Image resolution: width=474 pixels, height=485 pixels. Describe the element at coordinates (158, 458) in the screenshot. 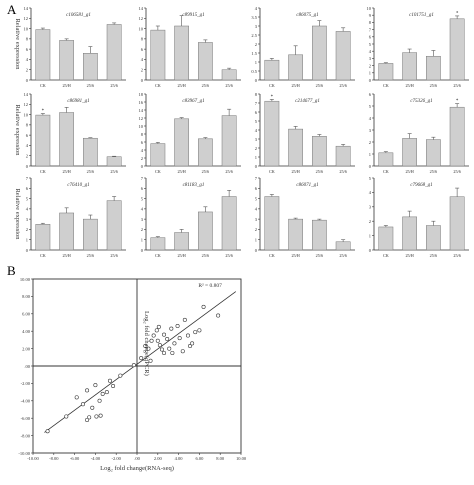

I see `x-tick-label: 2.00` at that location.